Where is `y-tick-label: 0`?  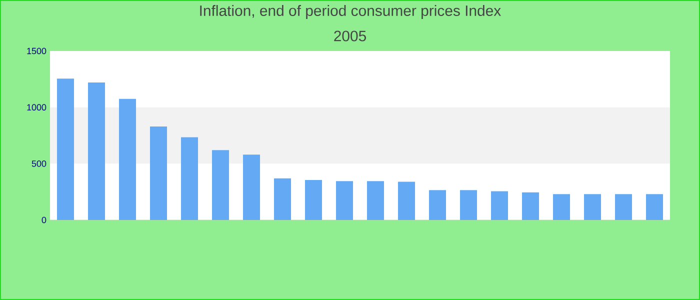
y-tick-label: 0 is located at coordinates (44, 220).